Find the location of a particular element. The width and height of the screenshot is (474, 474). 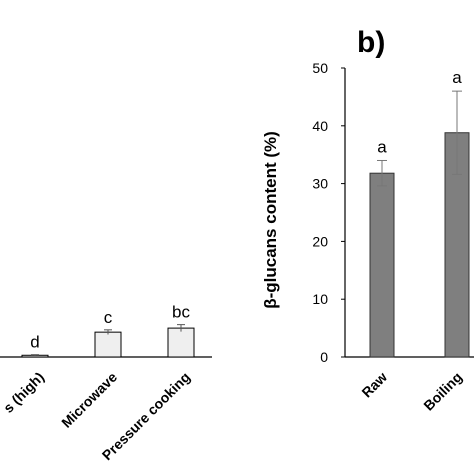

y-tick-label-1: 10 is located at coordinates (320, 299).